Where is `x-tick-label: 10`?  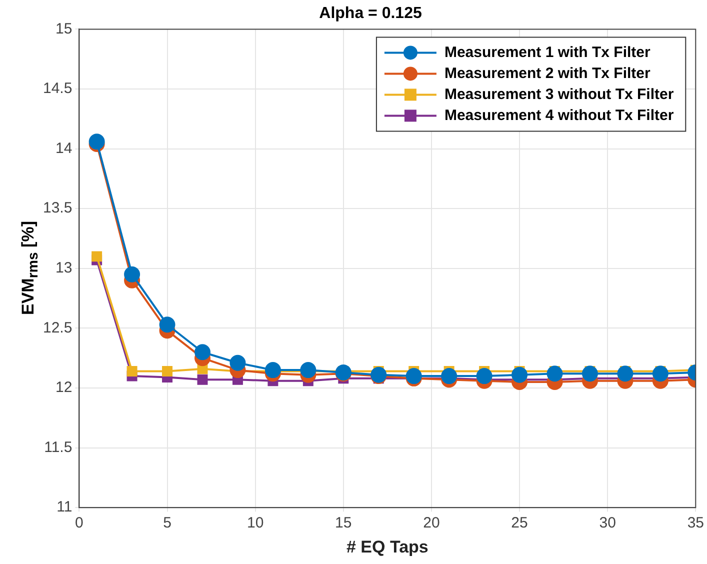
x-tick-label: 10 is located at coordinates (255, 523).